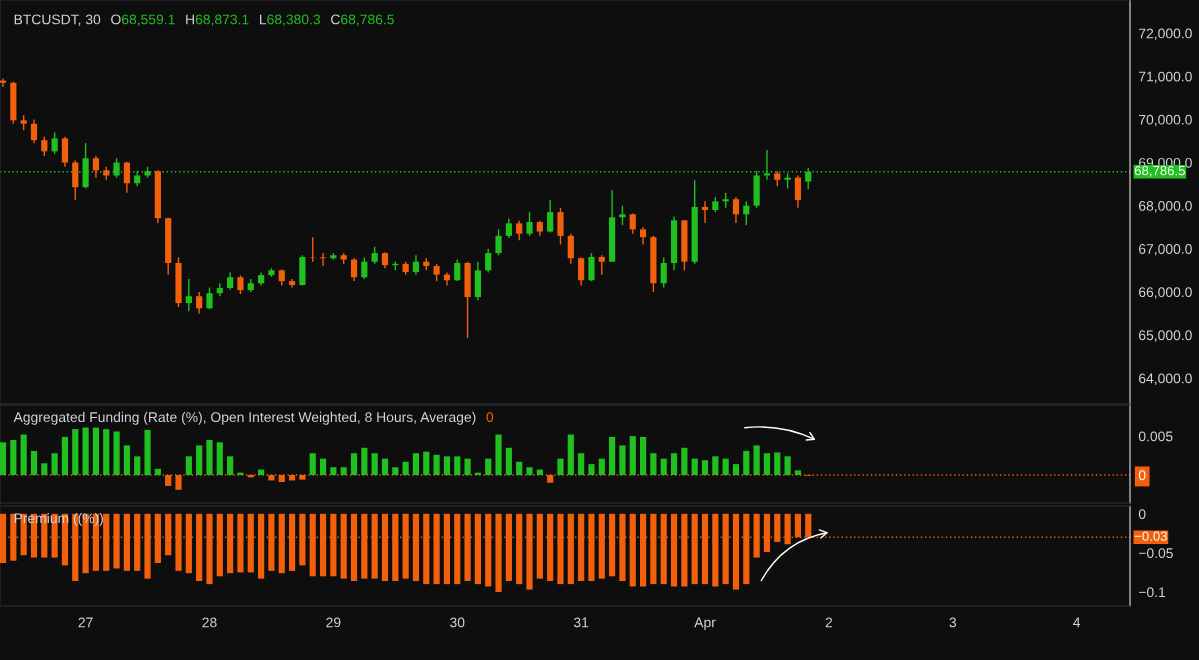 Image resolution: width=1199 pixels, height=660 pixels. Describe the element at coordinates (1077, 622) in the screenshot. I see `x-tick-label: 4` at that location.